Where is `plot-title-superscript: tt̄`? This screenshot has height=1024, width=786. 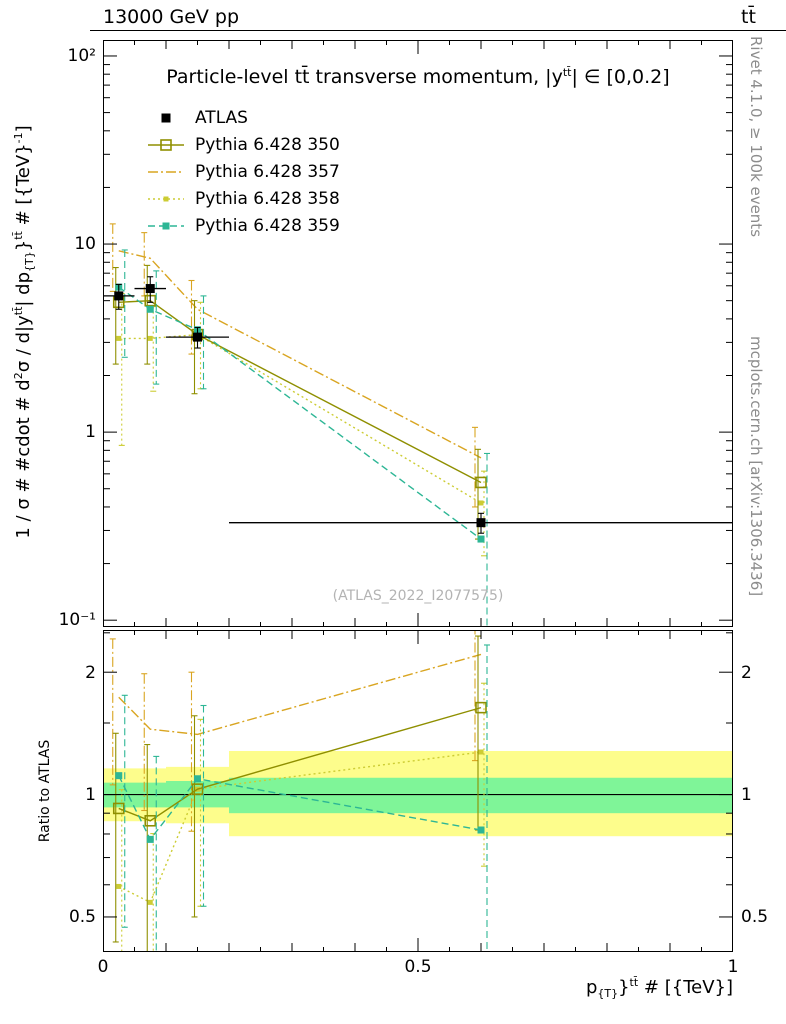 plot-title-superscript: tt̄ is located at coordinates (567, 72).